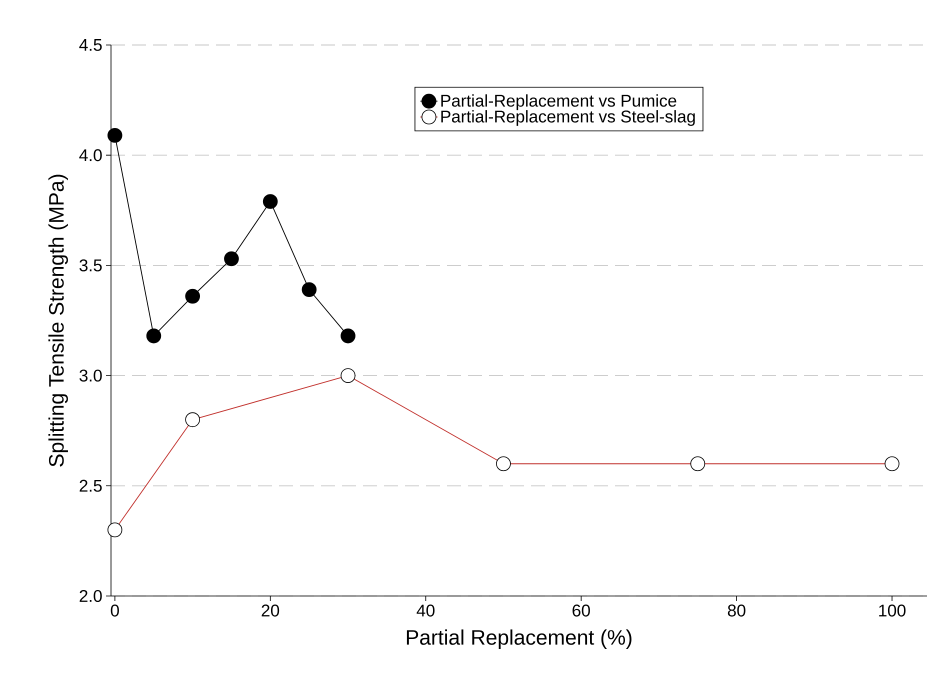  I want to click on y-tick-label: 2.5, so click(91, 486).